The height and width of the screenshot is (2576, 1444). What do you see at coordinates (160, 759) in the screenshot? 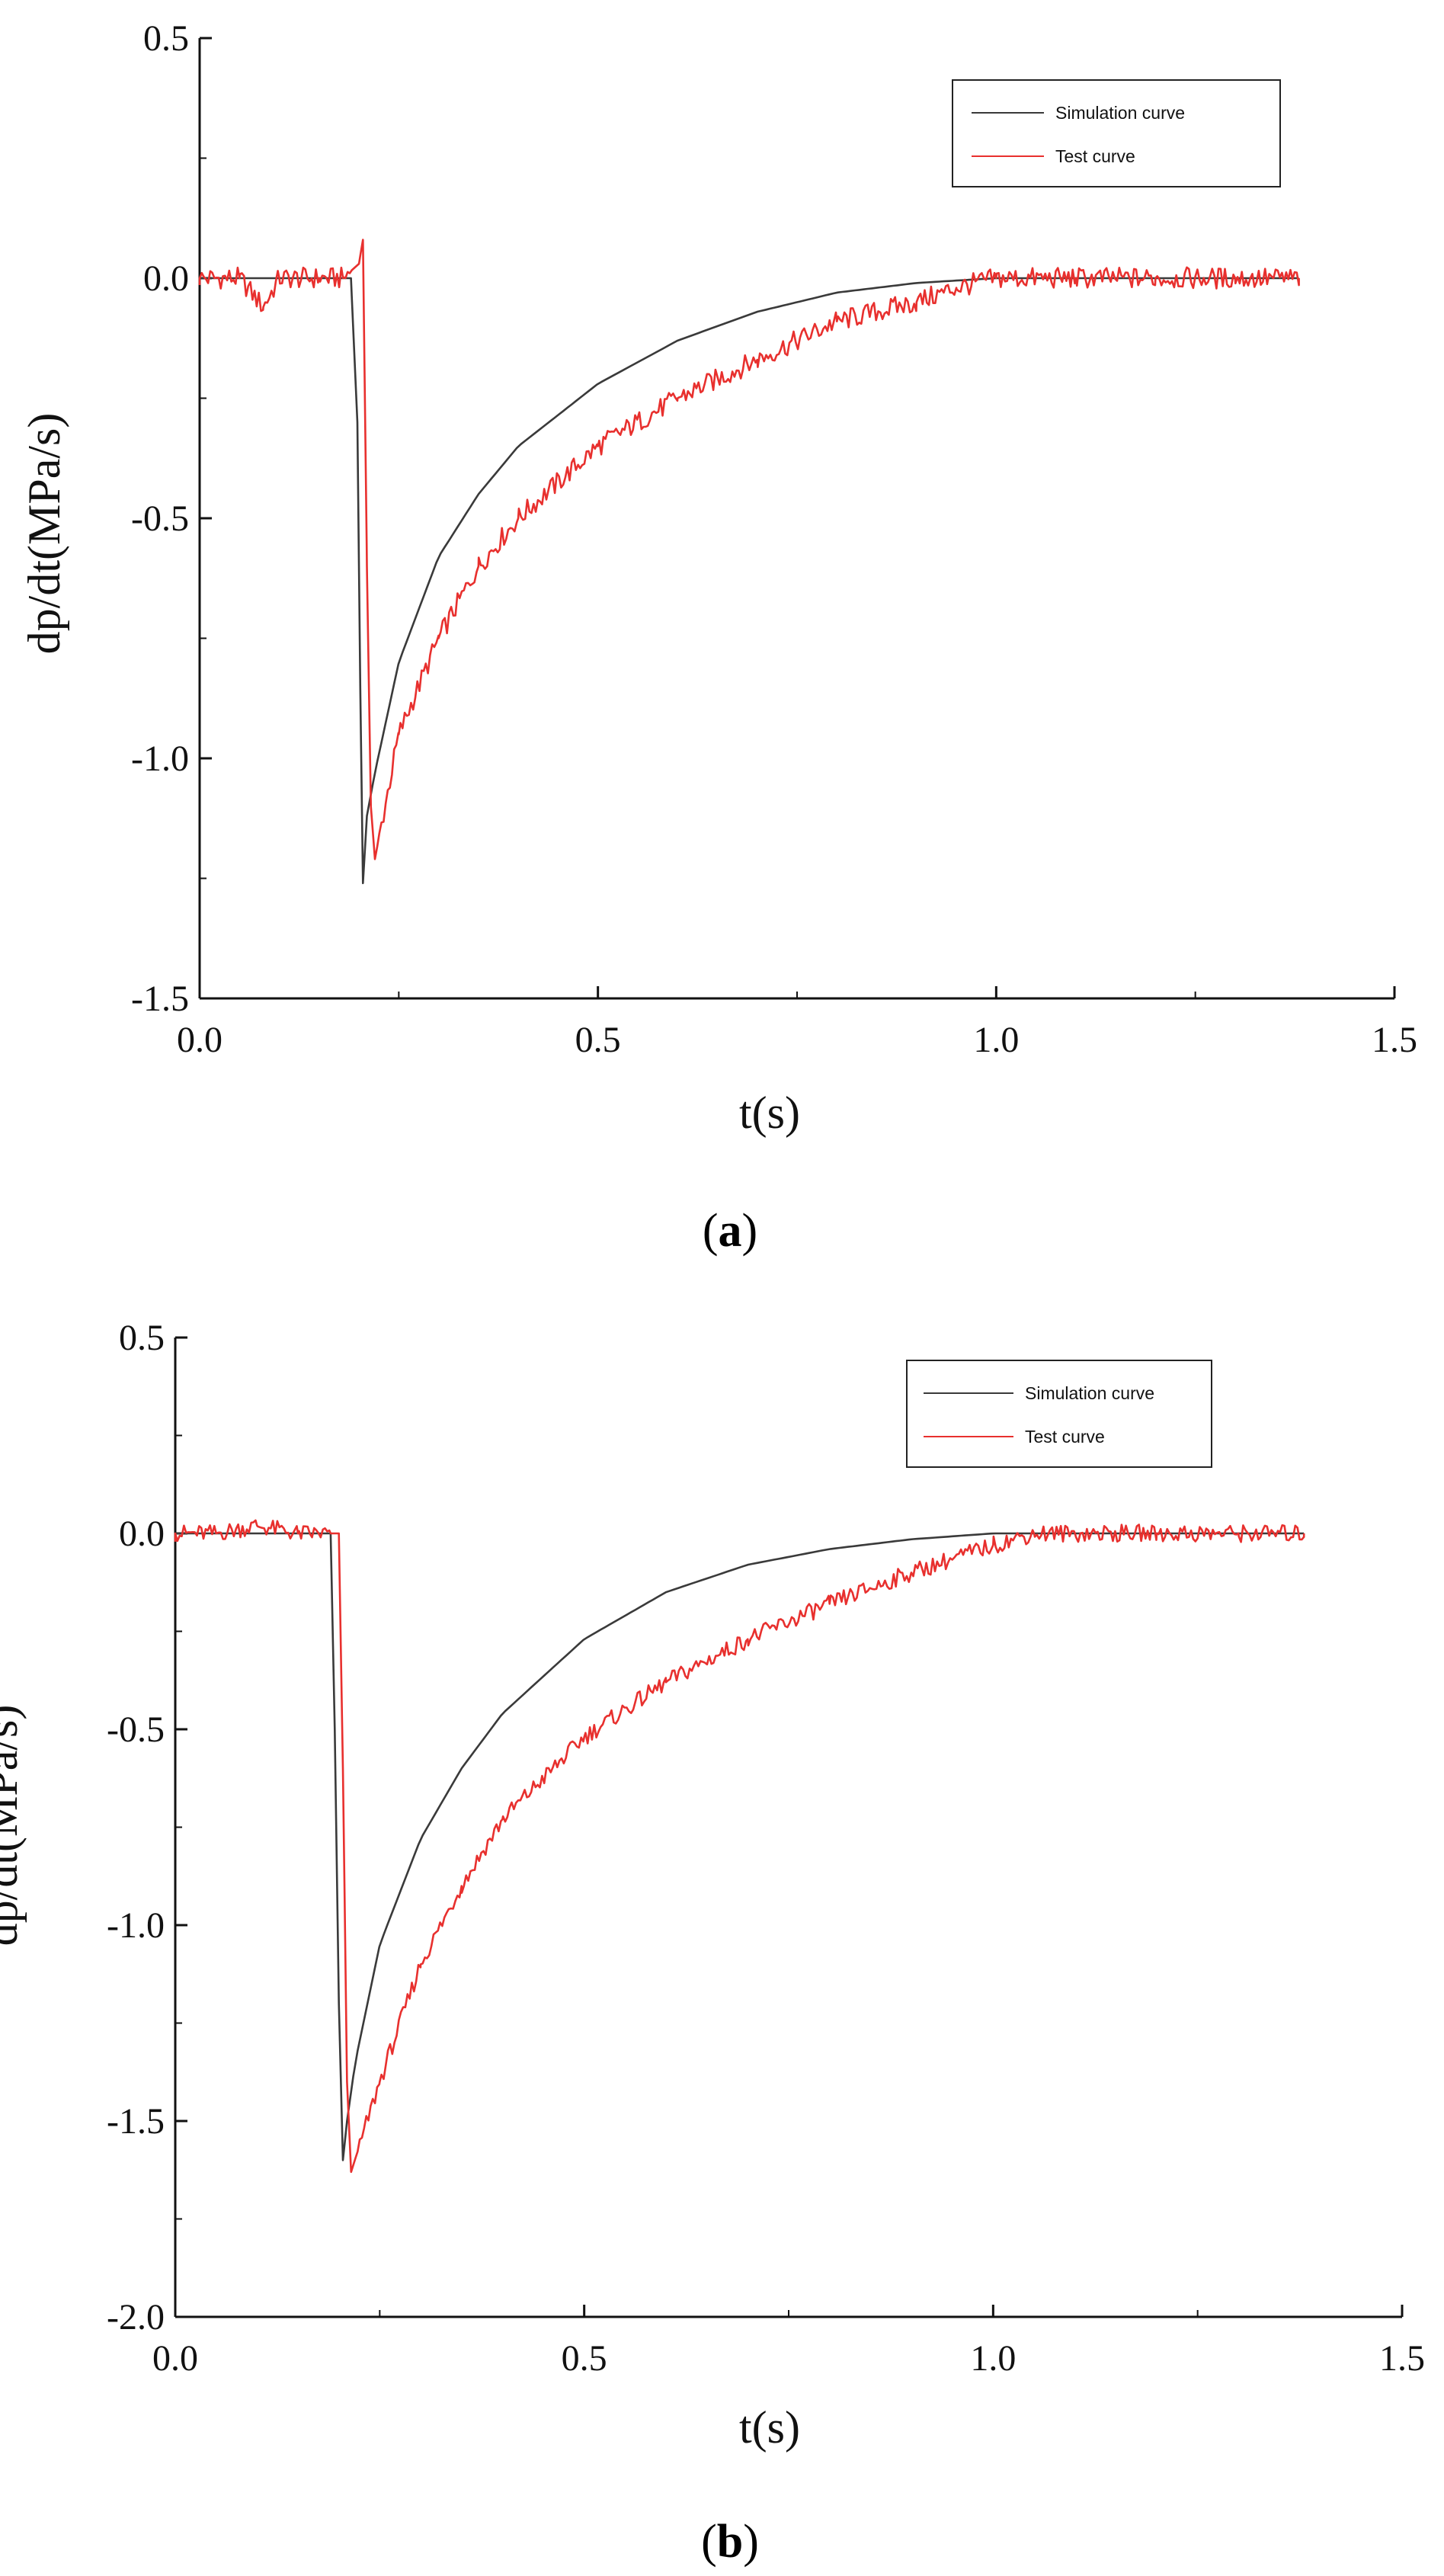
I see `y-tick-label-a-3: -1.0` at bounding box center [160, 759].